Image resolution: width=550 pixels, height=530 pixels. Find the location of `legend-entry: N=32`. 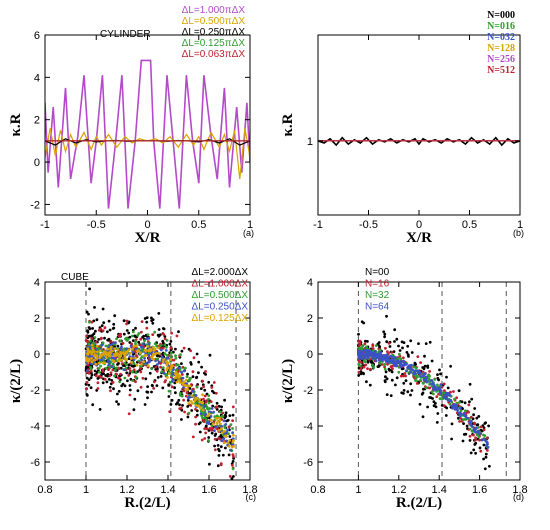

legend-entry: N=32 is located at coordinates (377, 295).